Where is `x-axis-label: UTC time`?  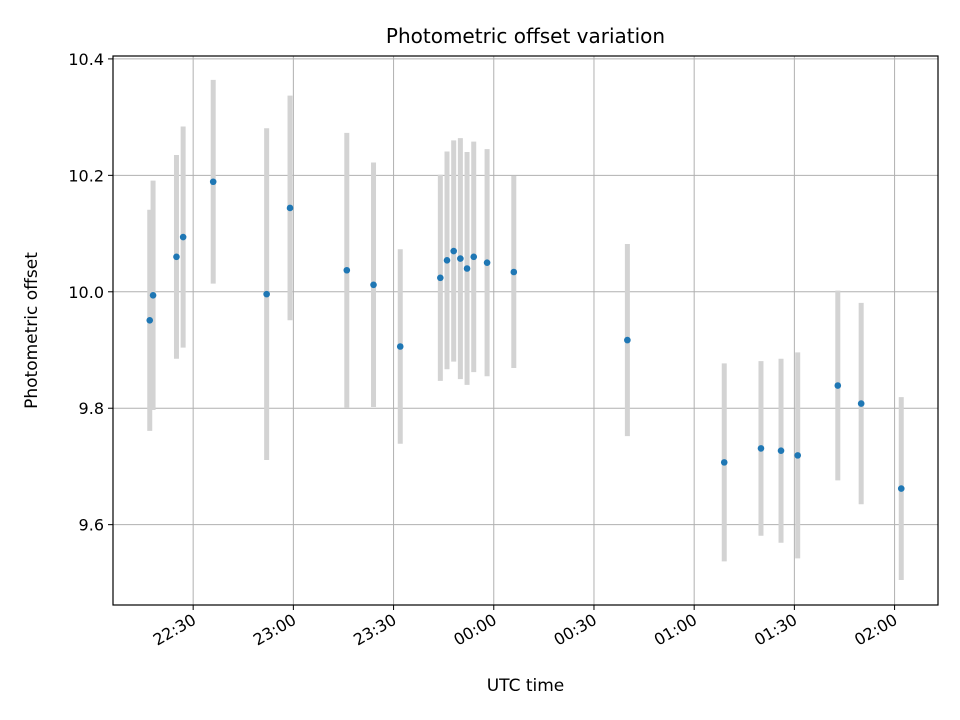 x-axis-label: UTC time is located at coordinates (526, 686).